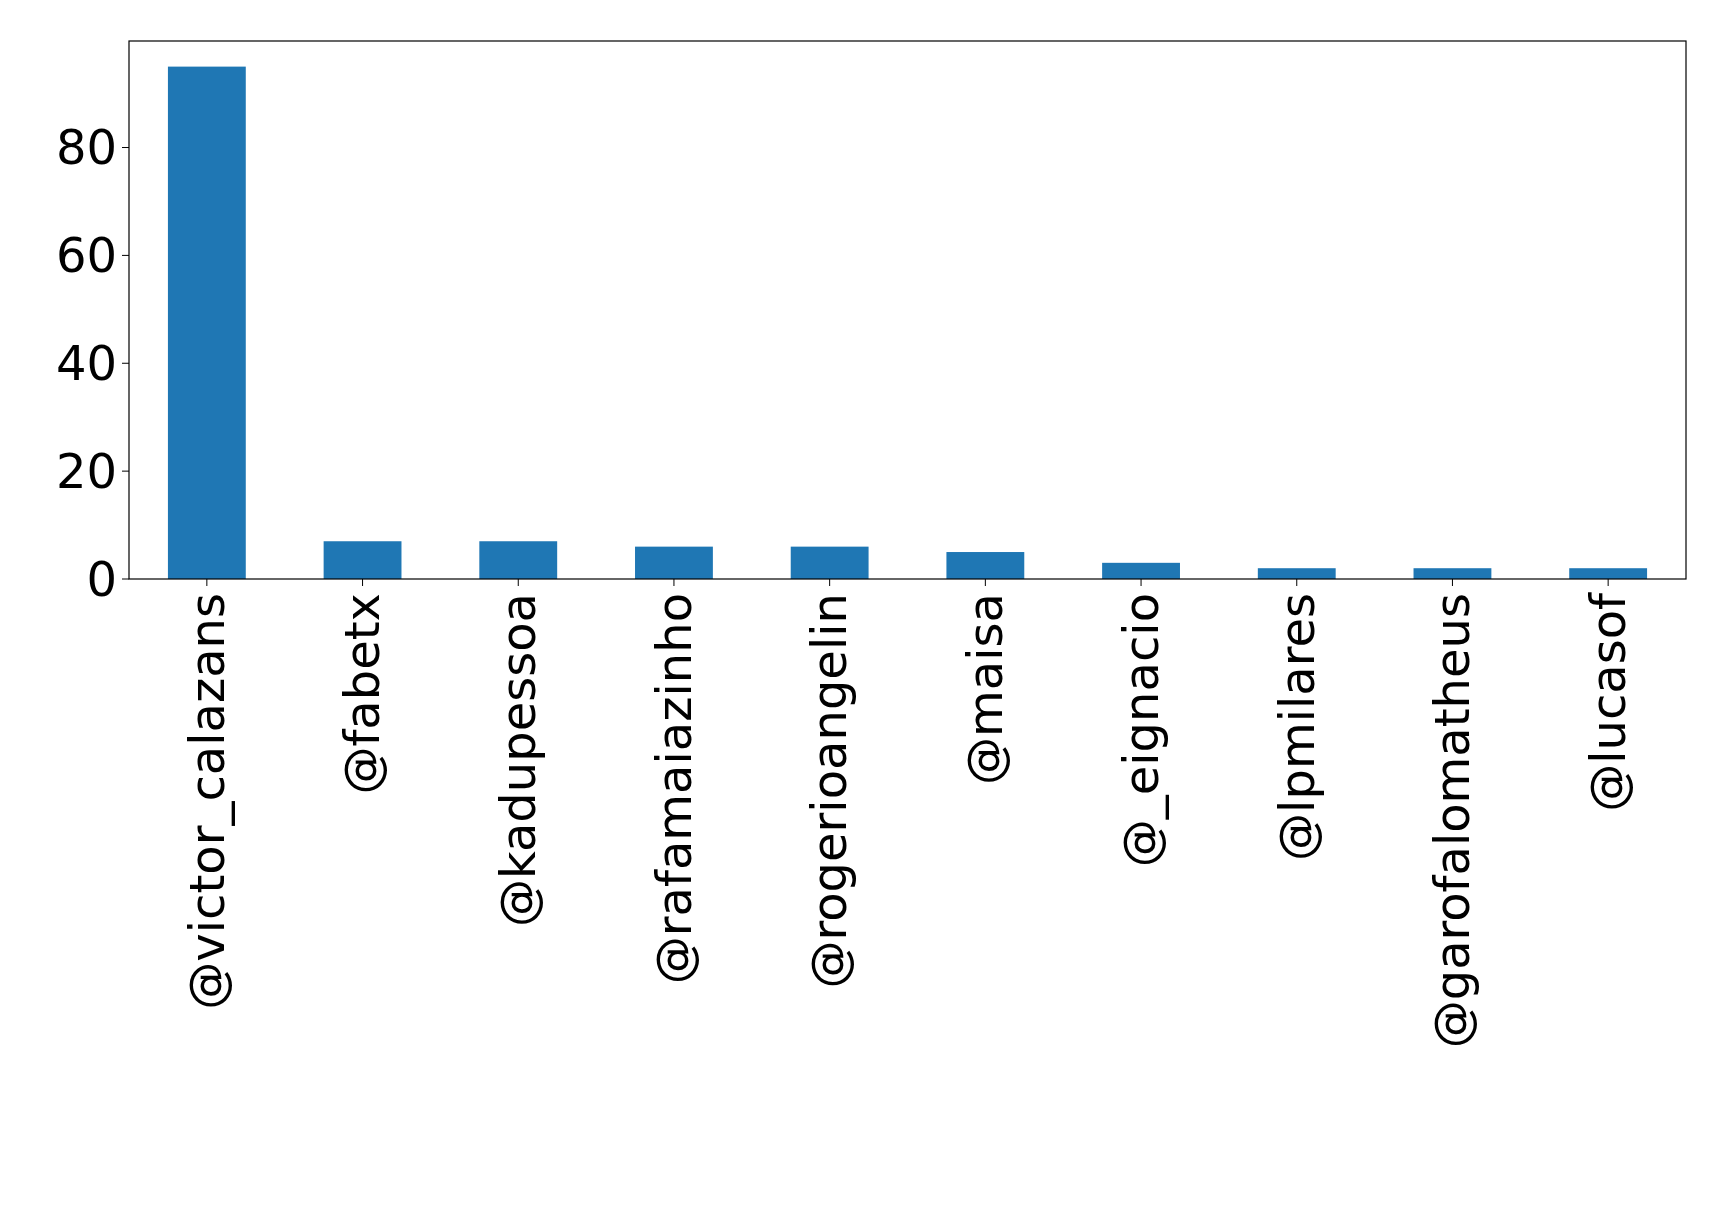  What do you see at coordinates (1140, 730) in the screenshot?
I see `x-tick-label: @_eignacio` at bounding box center [1140, 730].